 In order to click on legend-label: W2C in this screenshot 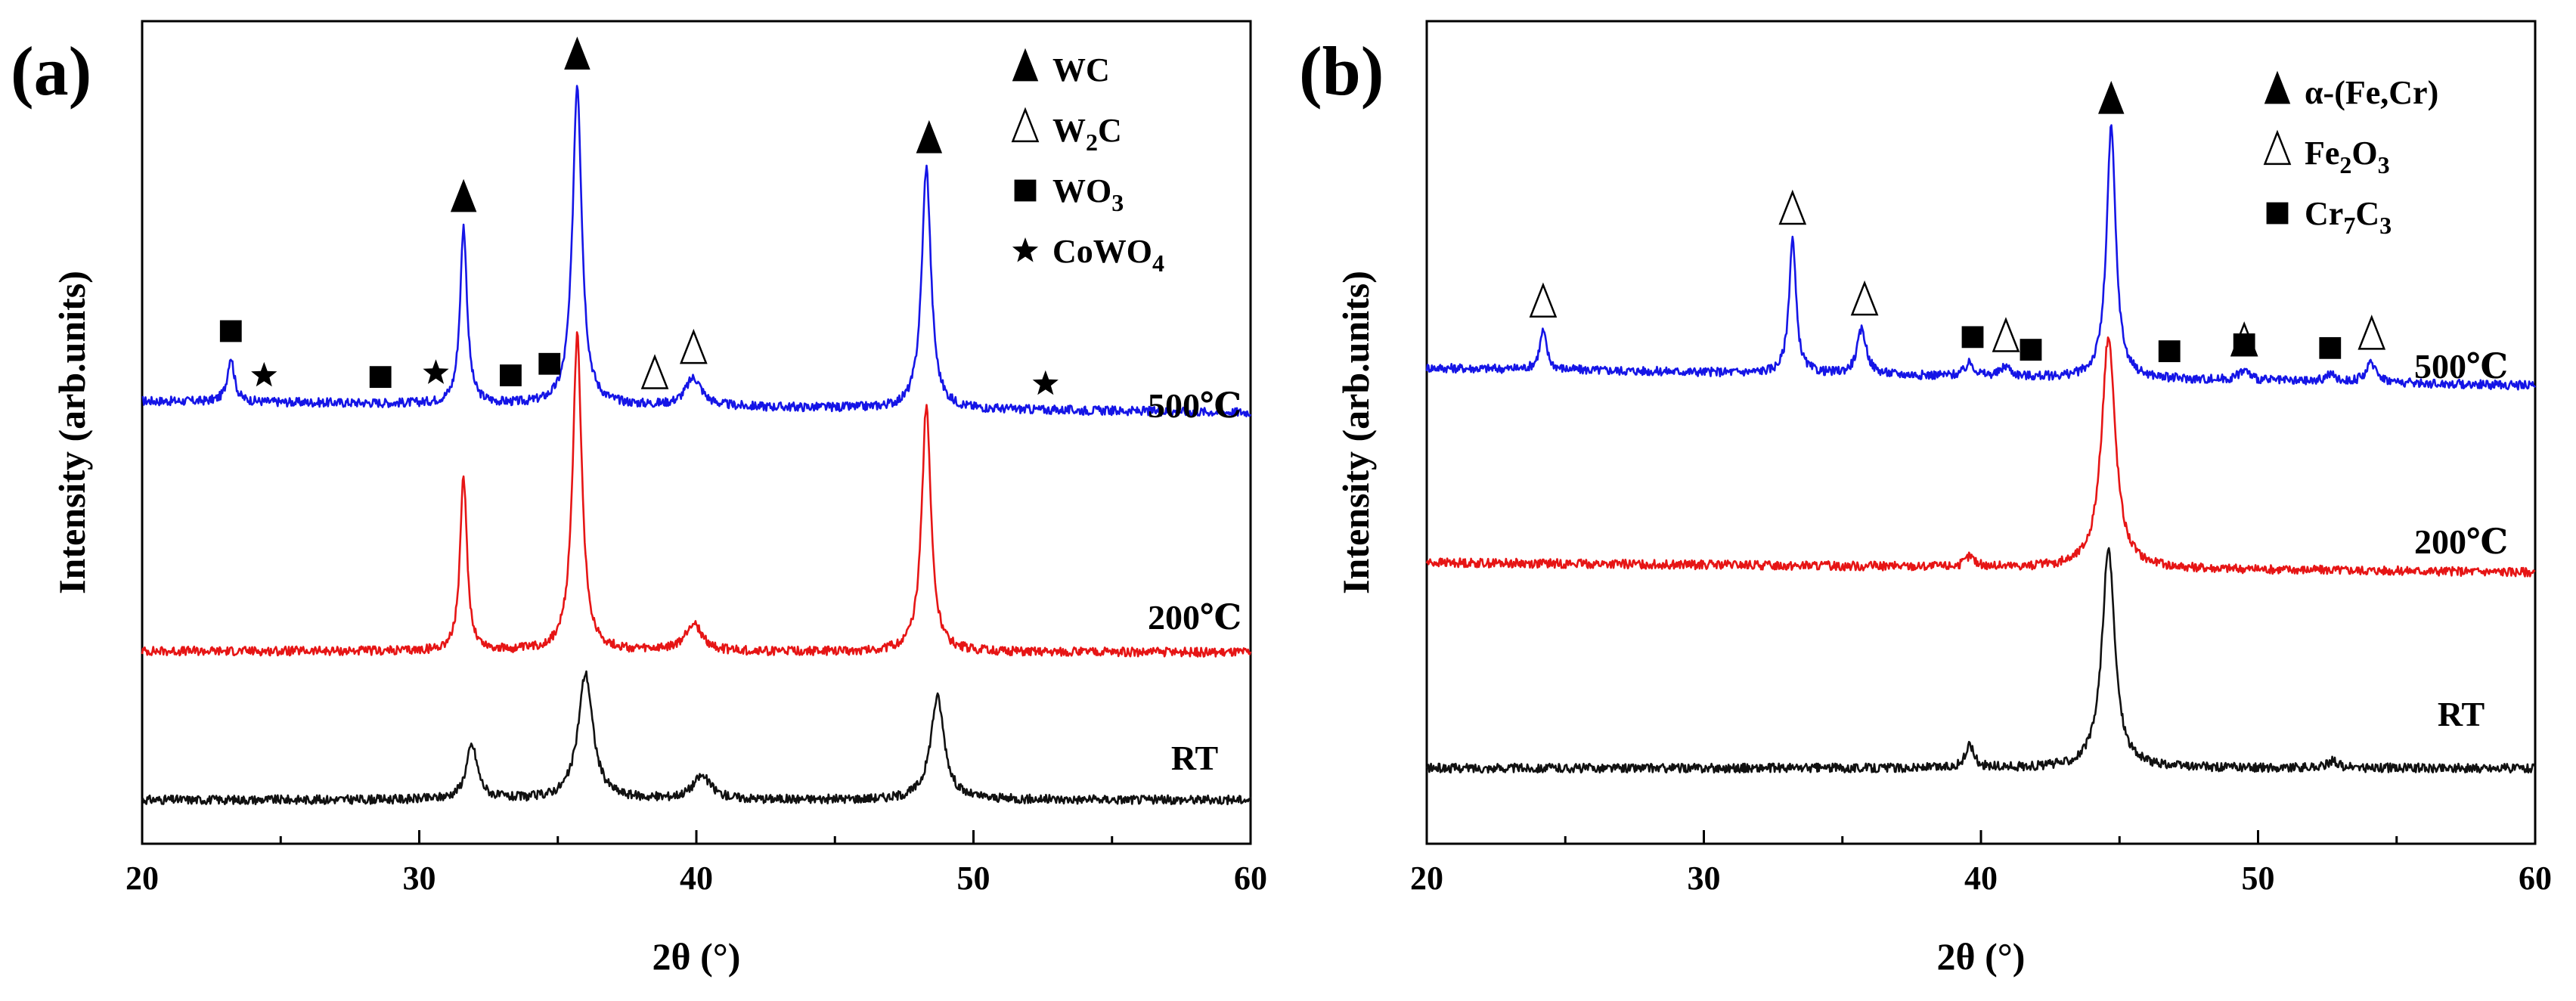, I will do `click(1087, 134)`.